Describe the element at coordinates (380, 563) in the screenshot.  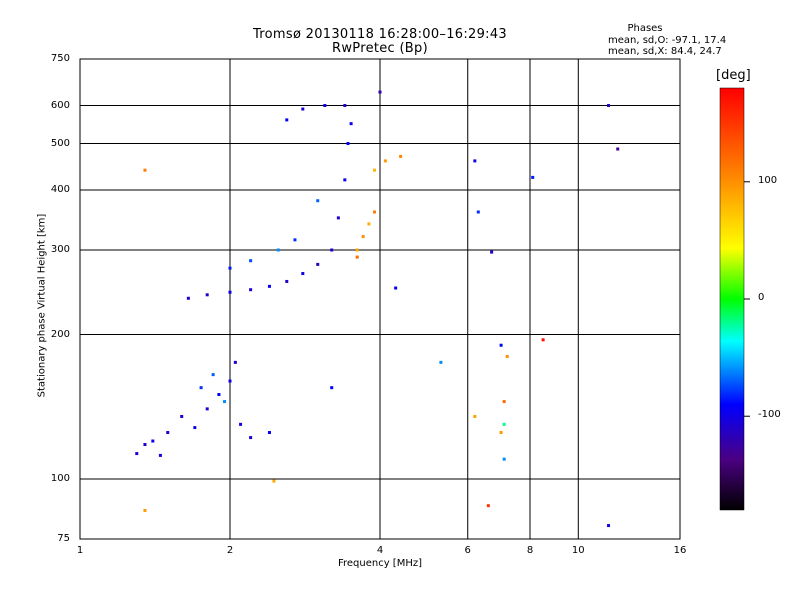
I see `x-axis-label: Frequency [MHz]` at that location.